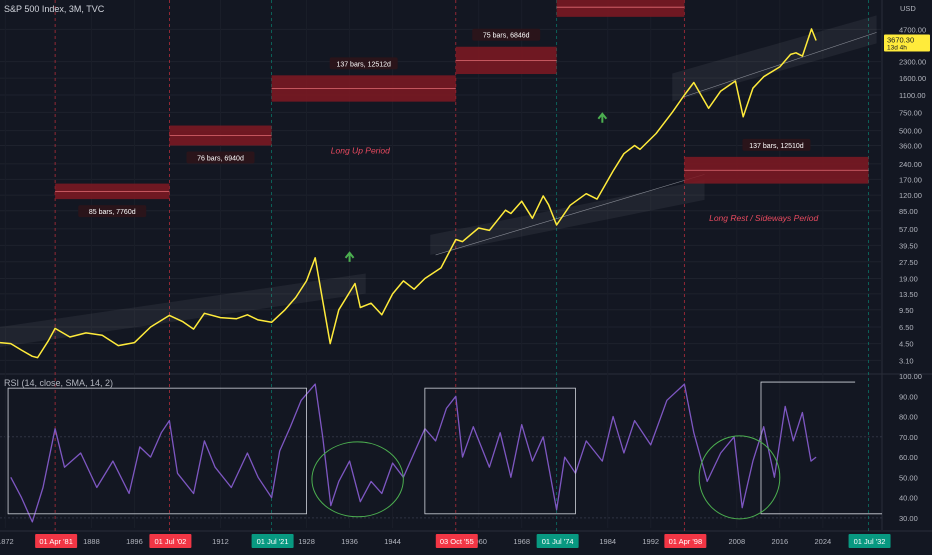 Image resolution: width=932 pixels, height=555 pixels. Describe the element at coordinates (349, 541) in the screenshot. I see `time-axis-tick: 1936` at that location.